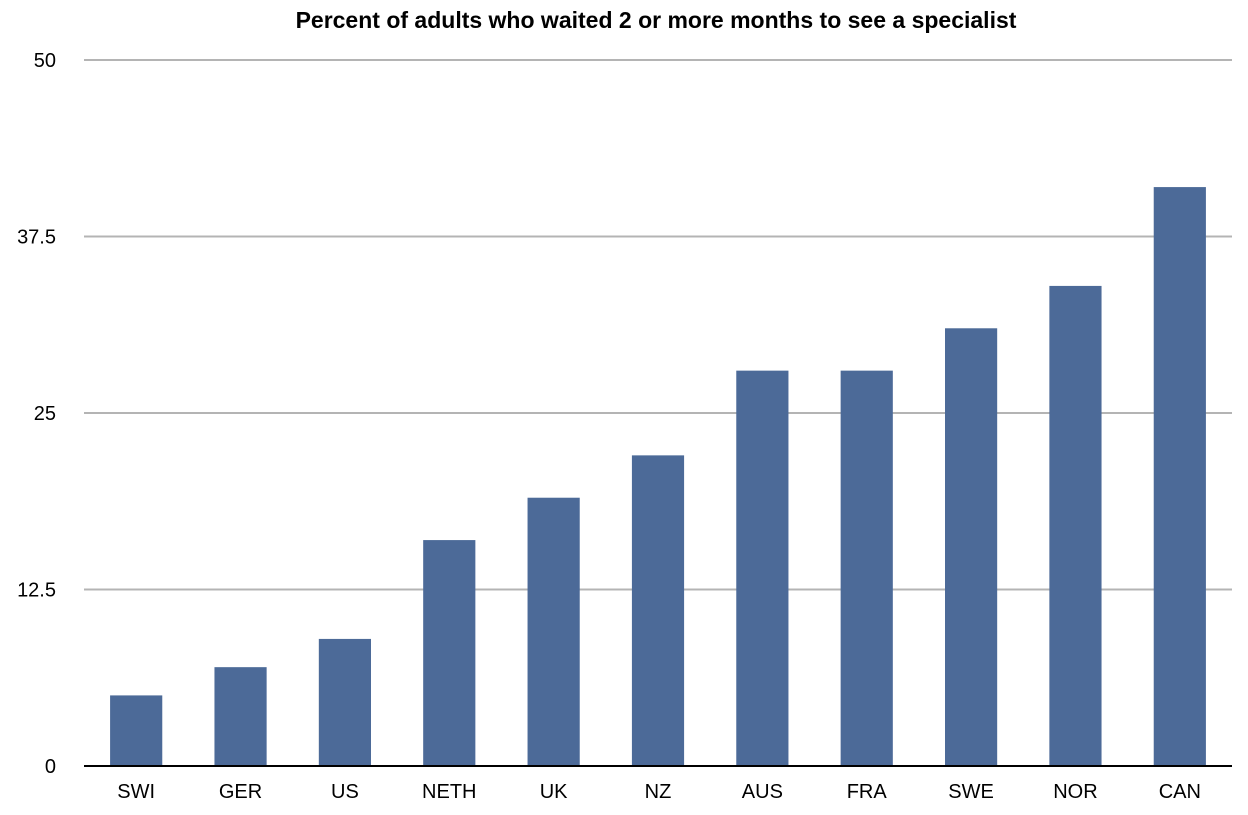 The height and width of the screenshot is (815, 1248). I want to click on y-tick-label: 0, so click(50, 767).